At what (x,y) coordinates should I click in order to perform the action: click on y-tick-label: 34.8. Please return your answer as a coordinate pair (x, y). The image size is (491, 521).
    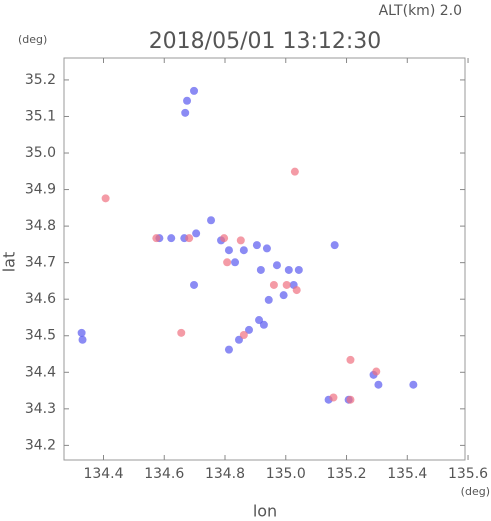
    Looking at the image, I should click on (40, 226).